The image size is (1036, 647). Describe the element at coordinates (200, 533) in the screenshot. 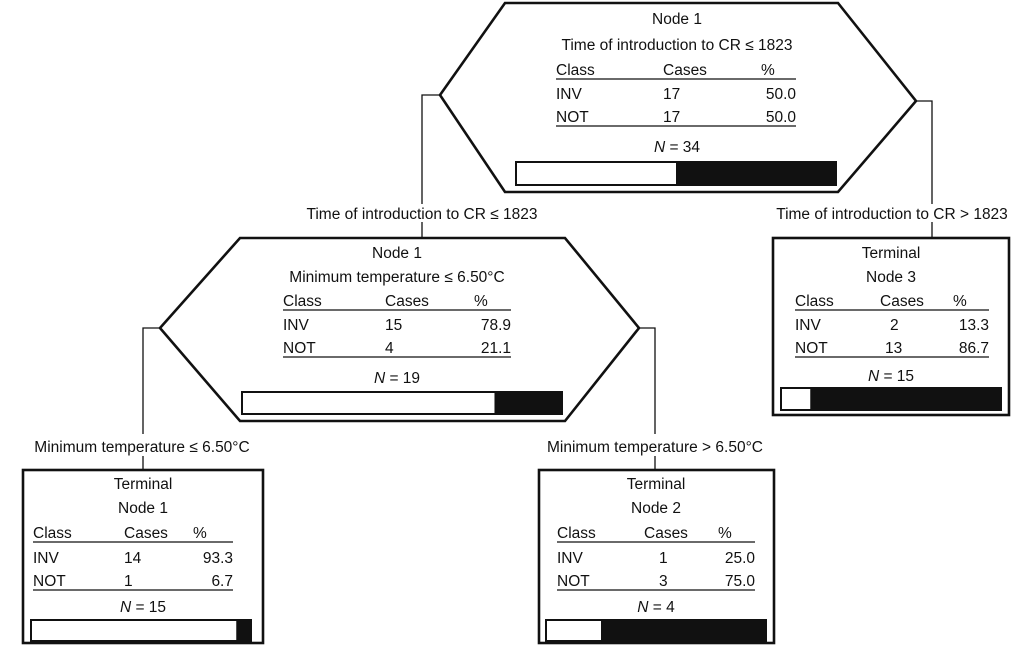

I see `t1-header-pct: %` at that location.